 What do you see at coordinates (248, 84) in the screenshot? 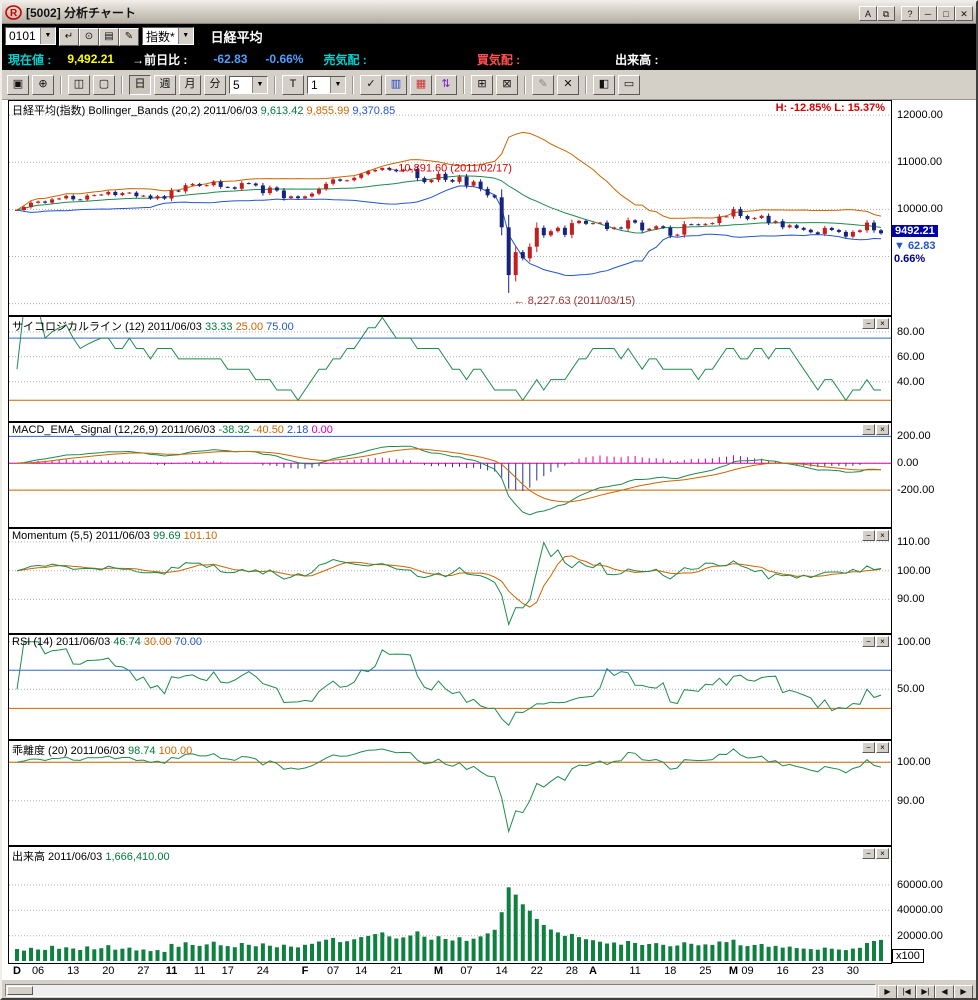
I see `minute-interval-select: 5 ▼` at bounding box center [248, 84].